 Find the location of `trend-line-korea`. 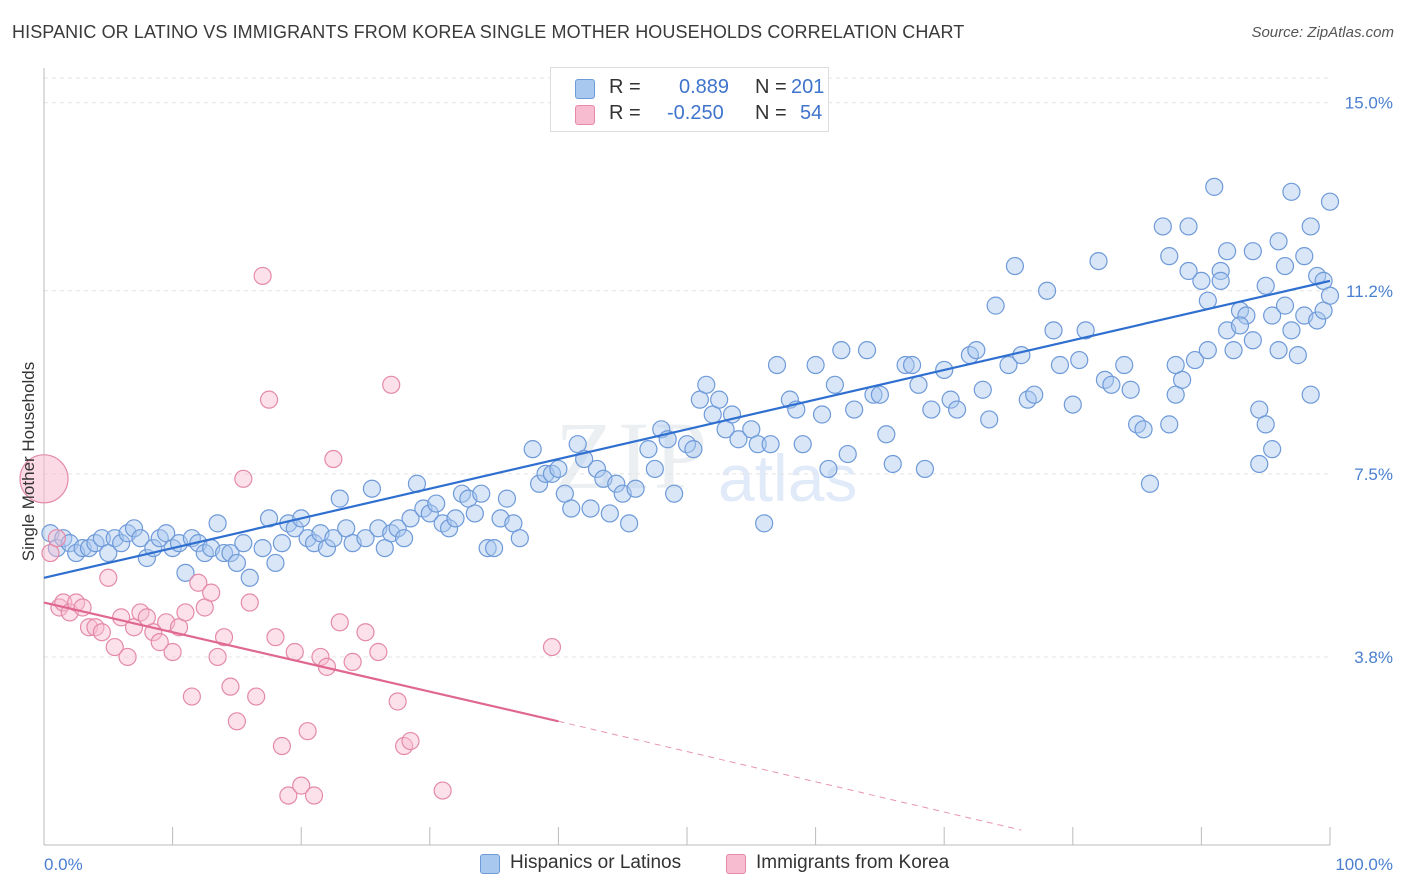

trend-line-korea is located at coordinates (301, 662).